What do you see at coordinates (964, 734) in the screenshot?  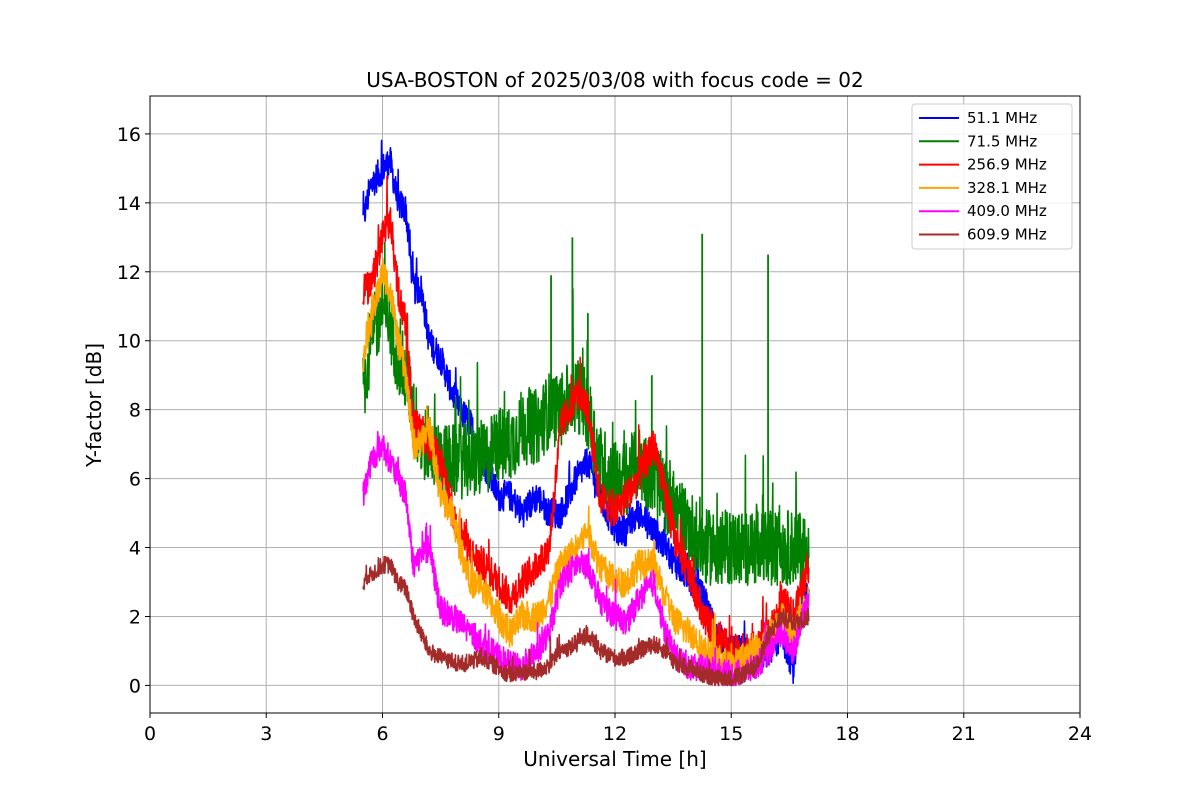 I see `x-tick-label: 21` at bounding box center [964, 734].